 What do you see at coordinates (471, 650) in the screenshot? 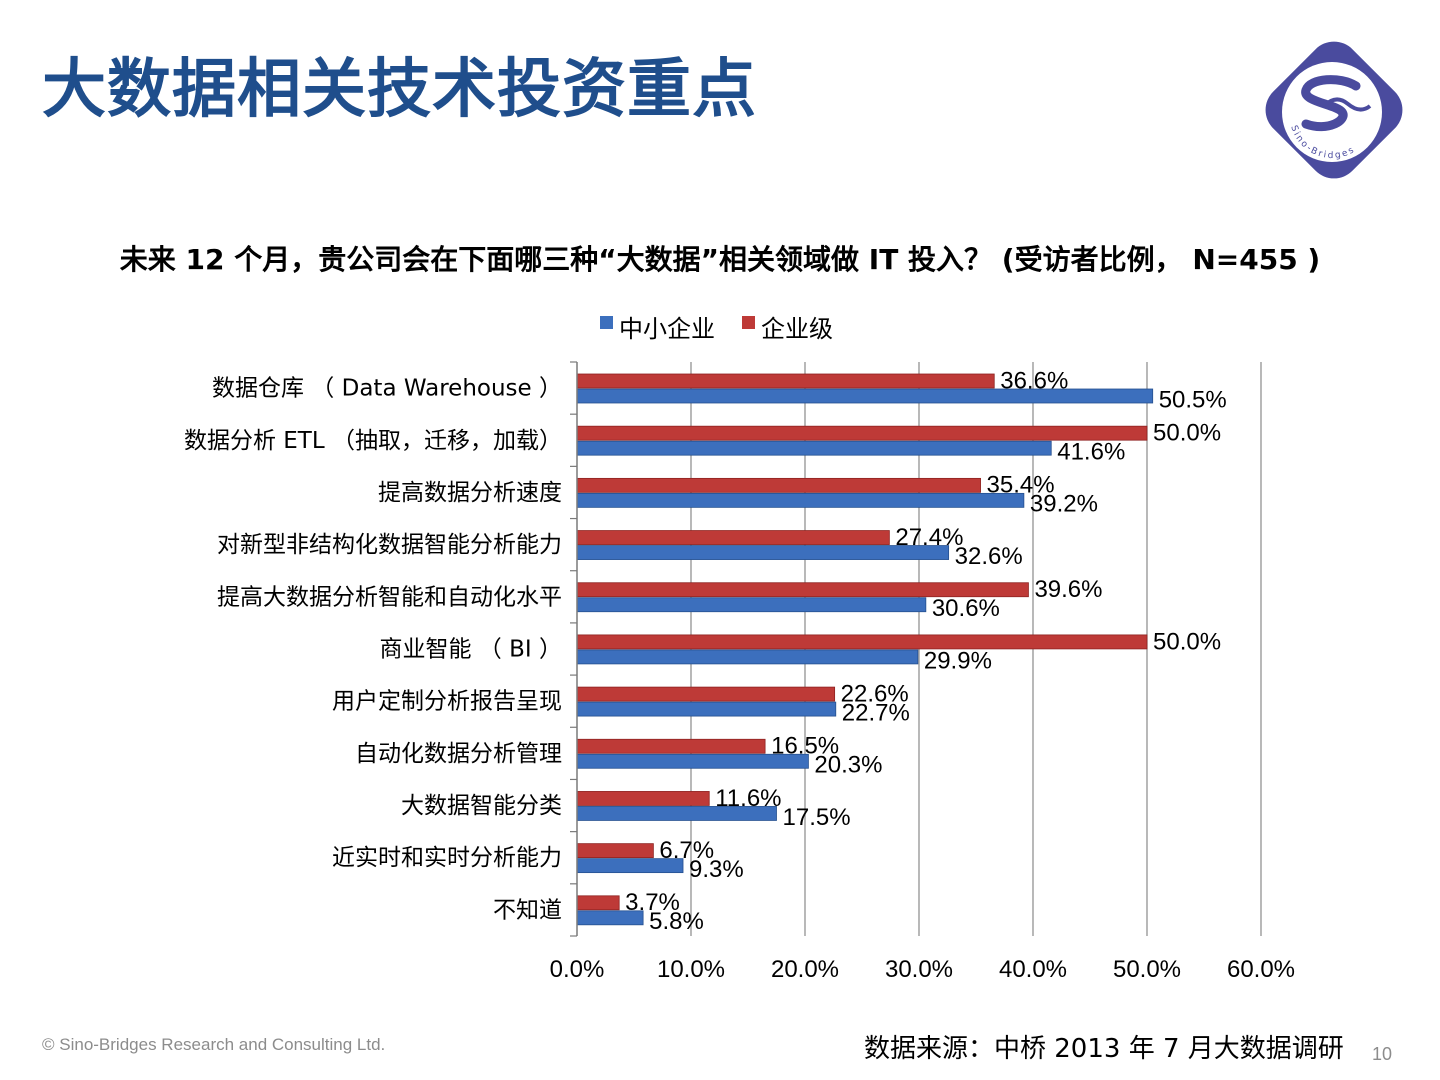
I see `category-label: 商业智能 （ BI ）` at bounding box center [471, 650].